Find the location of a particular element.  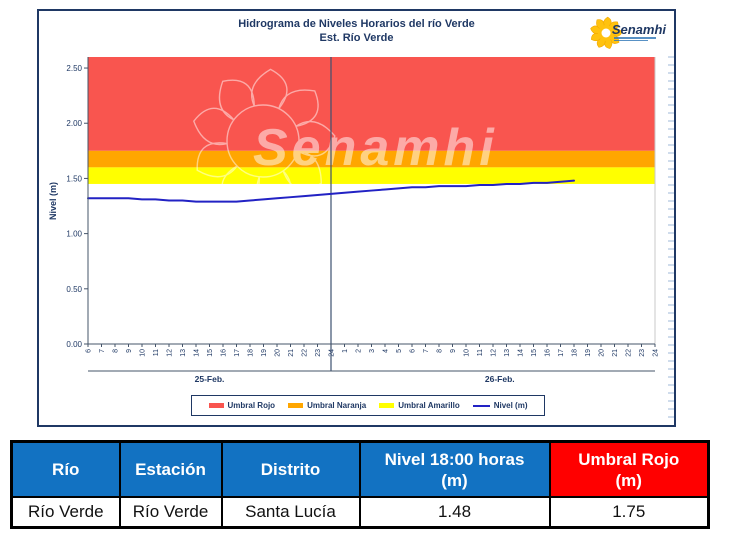

sun-logo-icon is located at coordinates (606, 32).